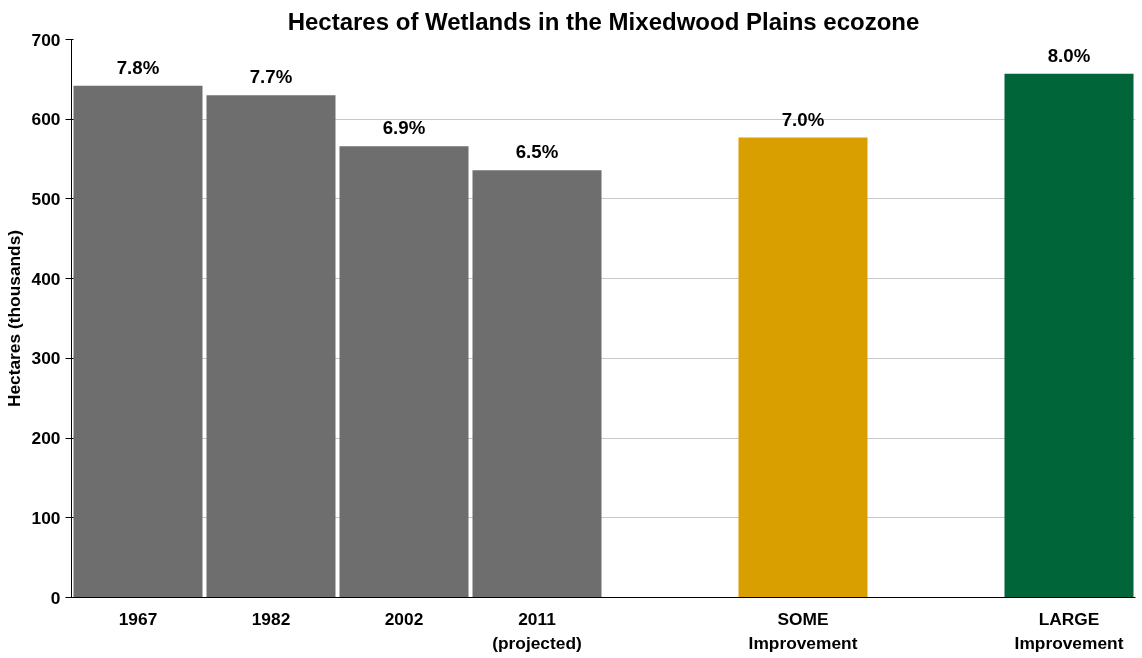  I want to click on y-tick-label: 400, so click(46, 278).